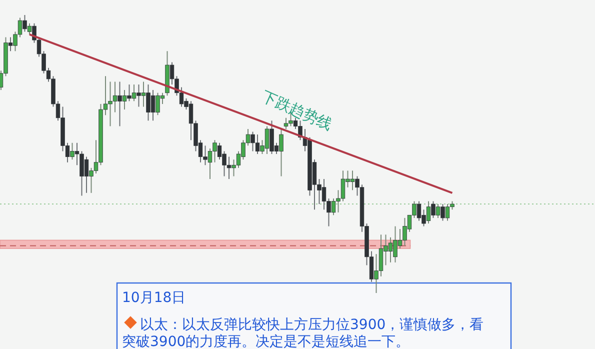  Describe the element at coordinates (297, 110) in the screenshot. I see `annotation: 下跌趋势线` at that location.